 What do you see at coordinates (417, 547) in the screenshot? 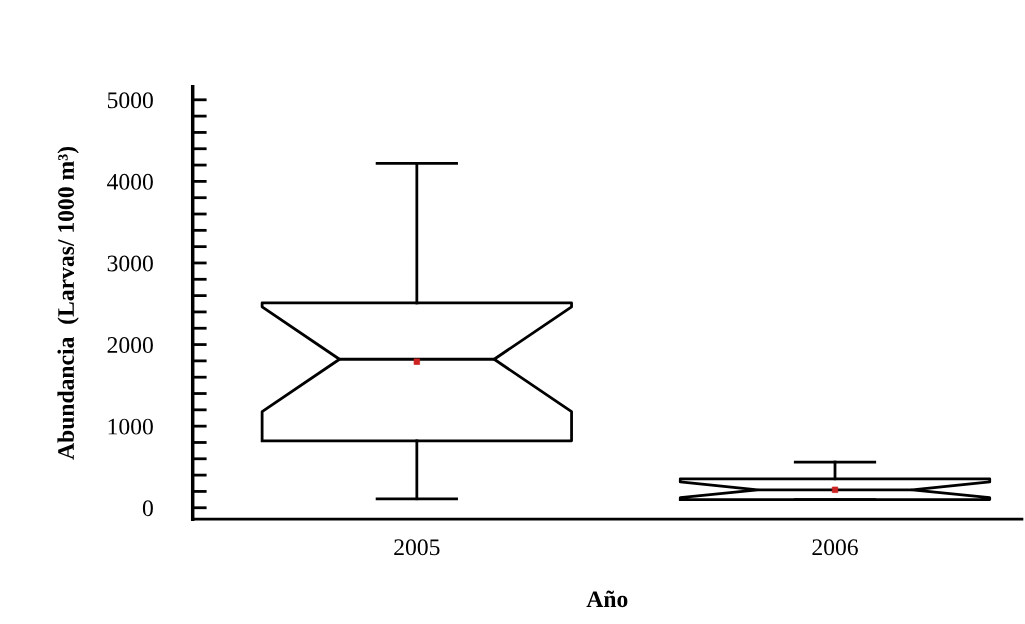
I see `x-tick-label: 2005` at bounding box center [417, 547].